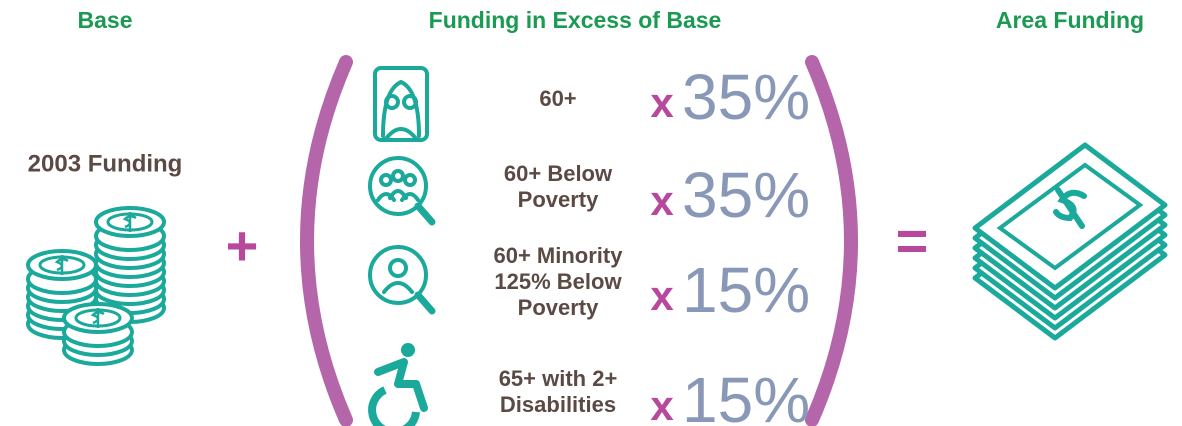 This screenshot has height=426, width=1182. What do you see at coordinates (402, 191) in the screenshot?
I see `poverty-icon` at bounding box center [402, 191].